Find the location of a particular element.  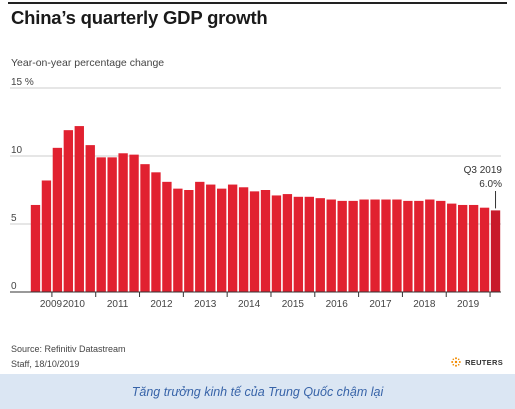

x-tick-label: 2011 is located at coordinates (118, 304).